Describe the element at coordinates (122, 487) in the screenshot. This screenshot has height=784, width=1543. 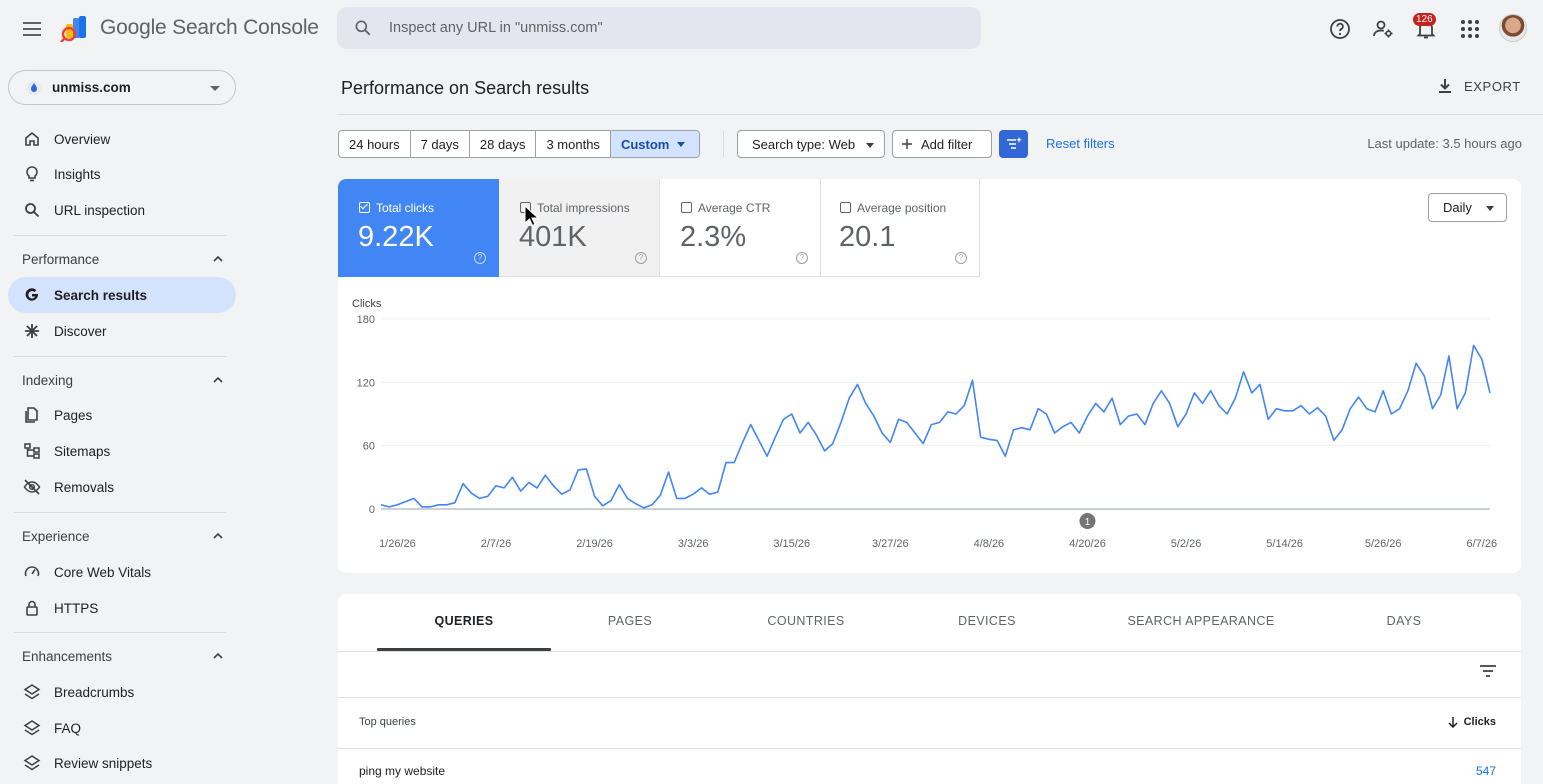
I see `sidebar-item-removals: Removals` at that location.